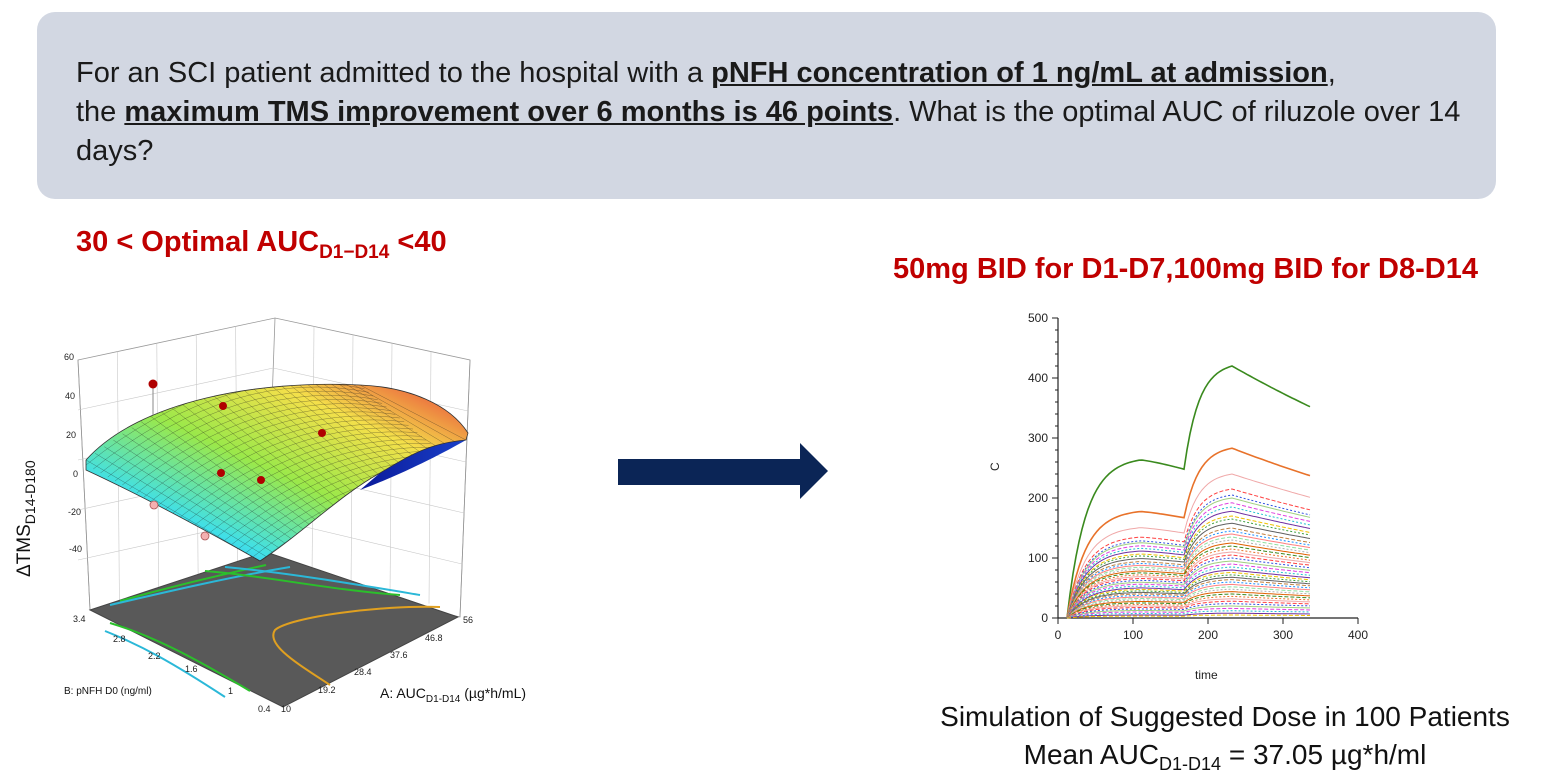 Image resolution: width=1550 pixels, height=784 pixels. What do you see at coordinates (79, 619) in the screenshot?
I see `y-tick: 3.4` at bounding box center [79, 619].